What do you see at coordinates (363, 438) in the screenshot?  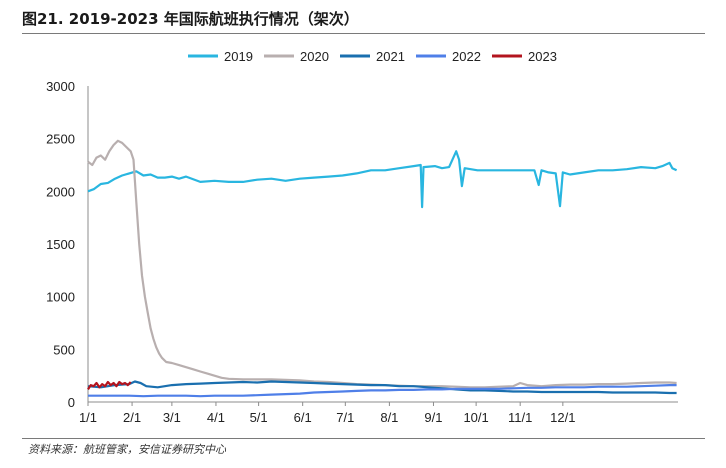 I see `bottom-divider` at bounding box center [363, 438].